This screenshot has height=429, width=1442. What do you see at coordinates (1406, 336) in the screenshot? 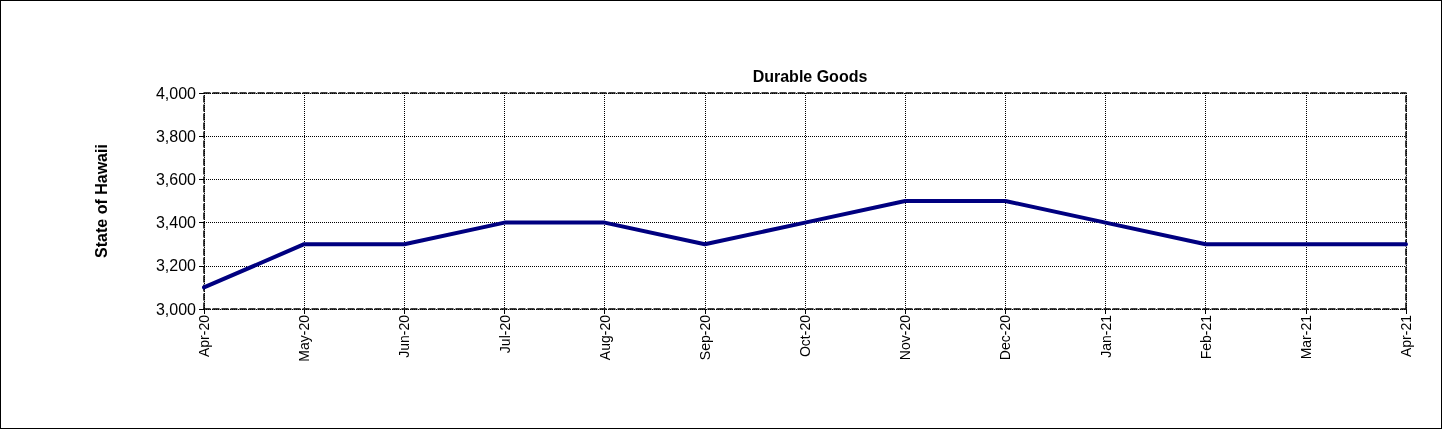
I see `x-tick-label: Apr-21` at bounding box center [1406, 336].